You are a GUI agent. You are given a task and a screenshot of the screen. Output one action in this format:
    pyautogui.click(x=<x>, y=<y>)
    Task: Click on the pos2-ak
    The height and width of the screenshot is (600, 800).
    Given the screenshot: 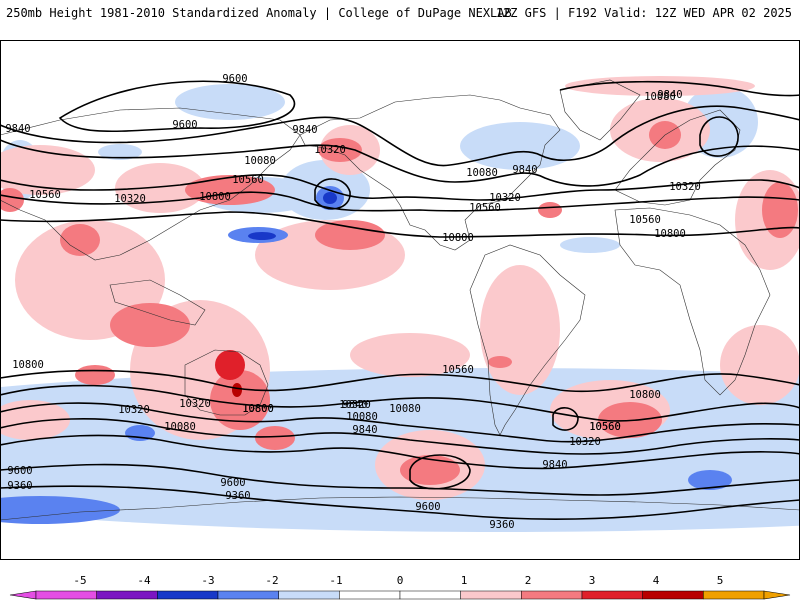 What is the action you would take?
    pyautogui.click(x=340, y=150)
    